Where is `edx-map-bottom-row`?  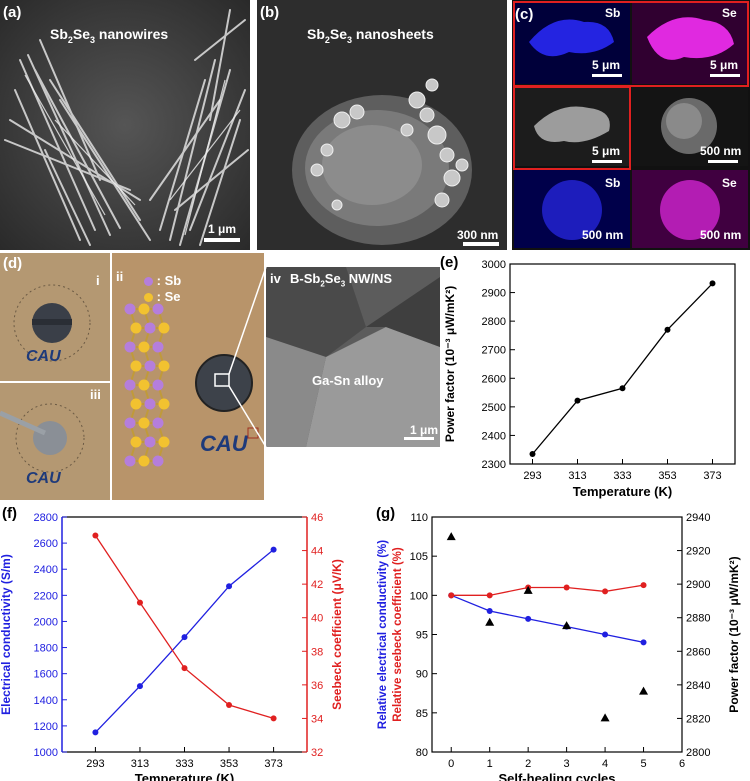 edx-map-bottom-row is located at coordinates (631, 209).